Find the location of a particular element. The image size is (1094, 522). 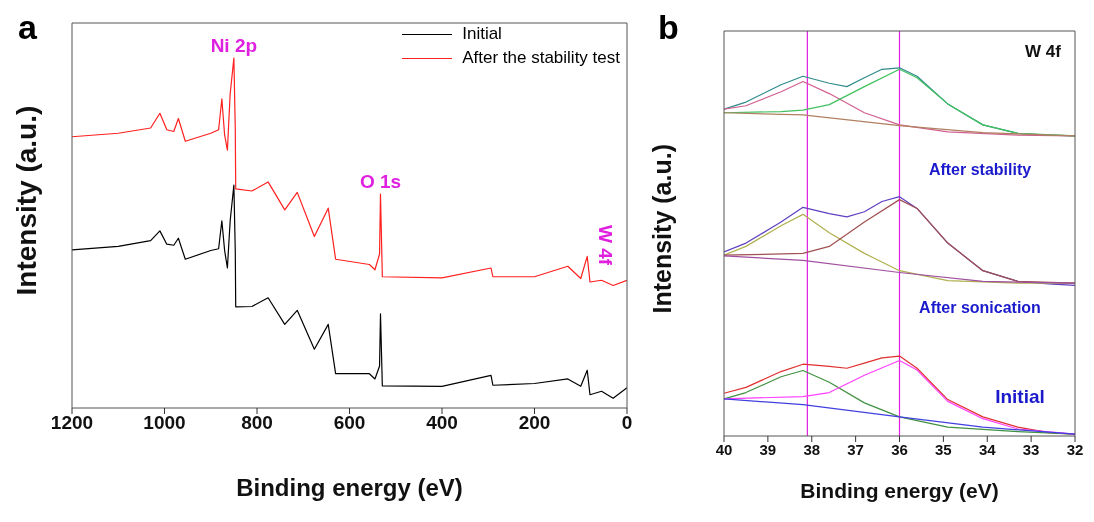

annotation: W 4f is located at coordinates (605, 245).